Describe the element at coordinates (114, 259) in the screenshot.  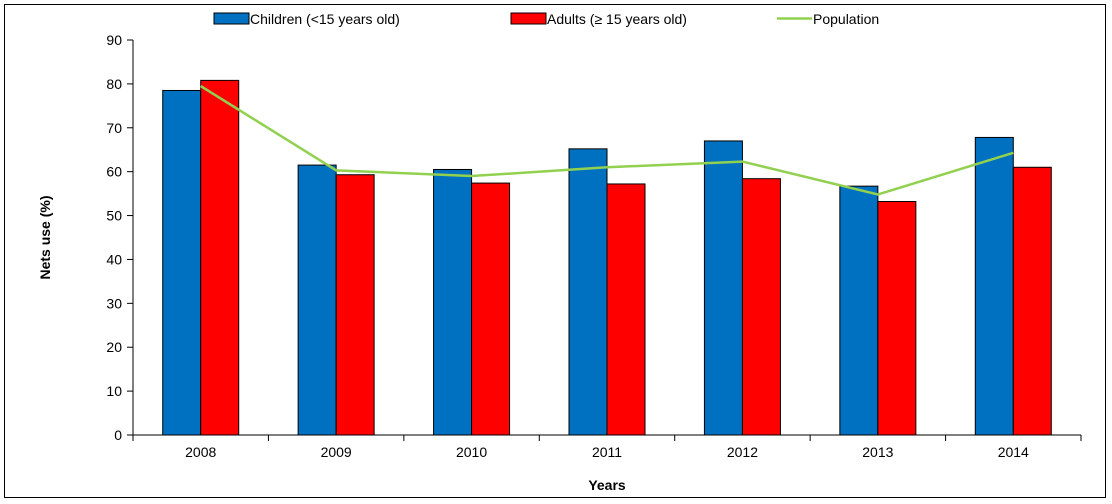
I see `y-tick-label-40: 40` at that location.